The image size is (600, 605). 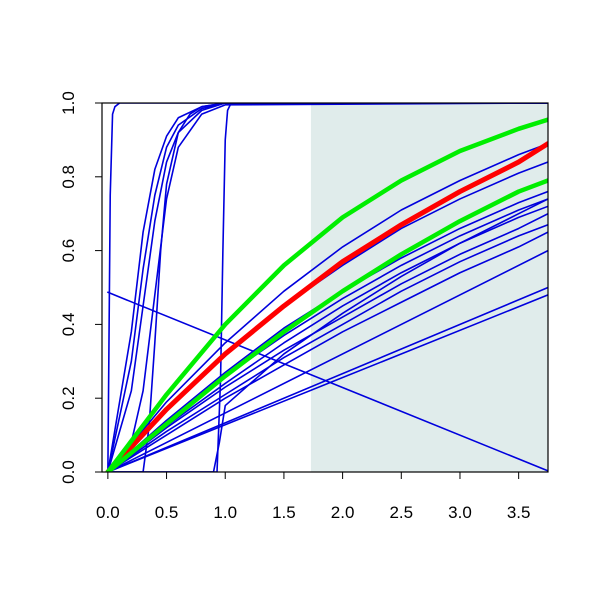 I want to click on x-tick-label: 3.0, so click(x=460, y=512).